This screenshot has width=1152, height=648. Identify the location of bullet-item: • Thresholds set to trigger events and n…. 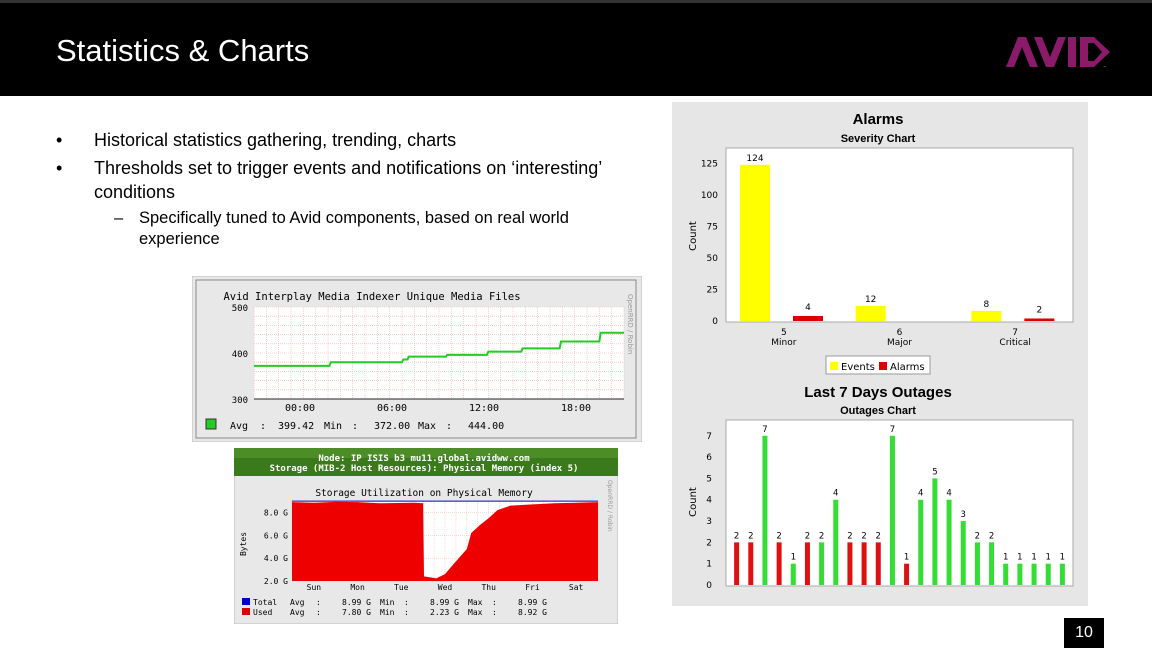
(346, 180).